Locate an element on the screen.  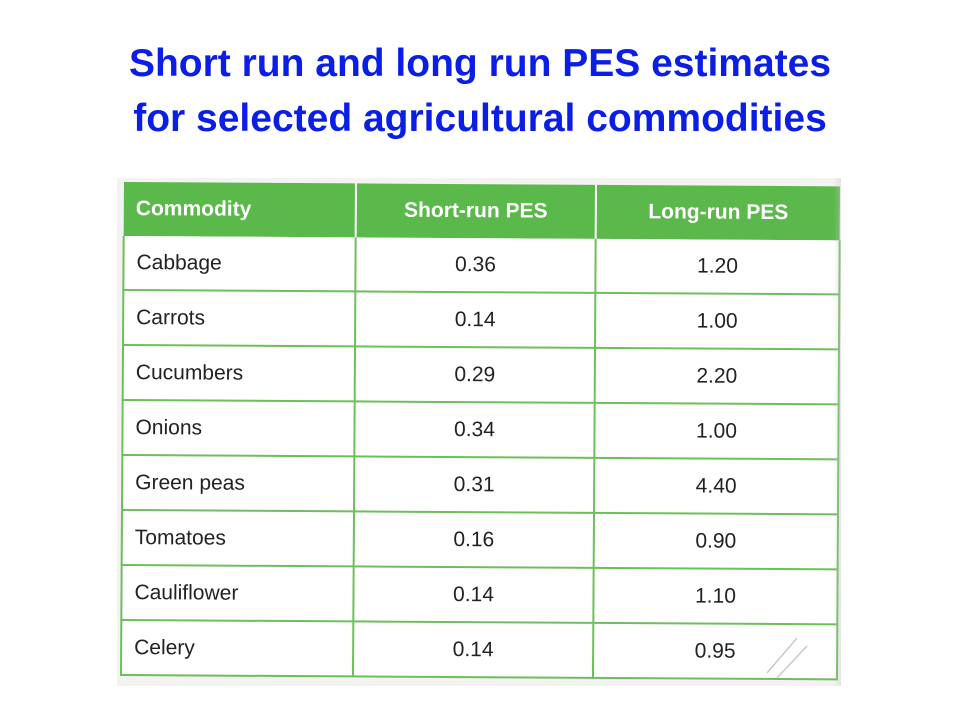
long-run-cell: 1.20 is located at coordinates (717, 266).